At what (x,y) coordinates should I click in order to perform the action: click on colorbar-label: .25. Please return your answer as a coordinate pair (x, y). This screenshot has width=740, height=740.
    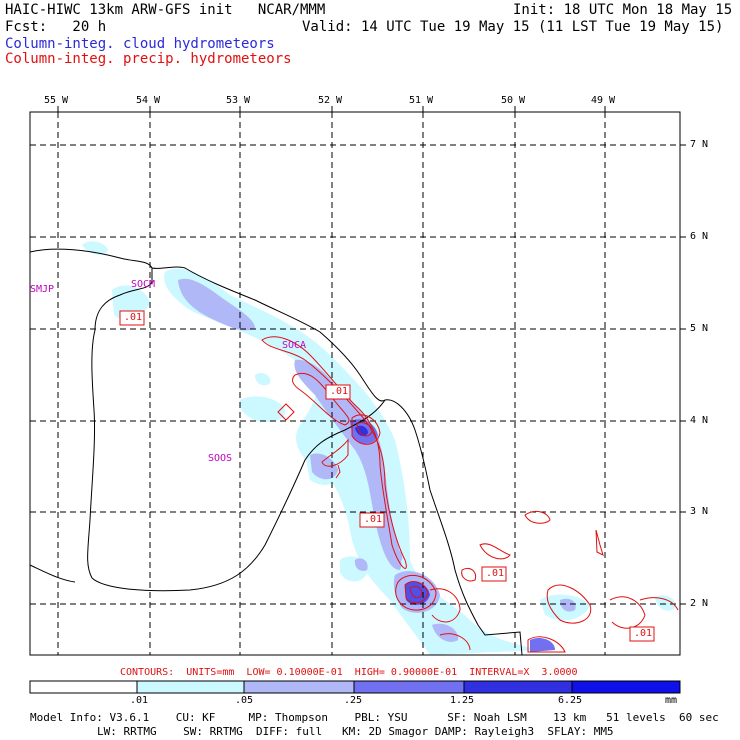
    Looking at the image, I should click on (353, 700).